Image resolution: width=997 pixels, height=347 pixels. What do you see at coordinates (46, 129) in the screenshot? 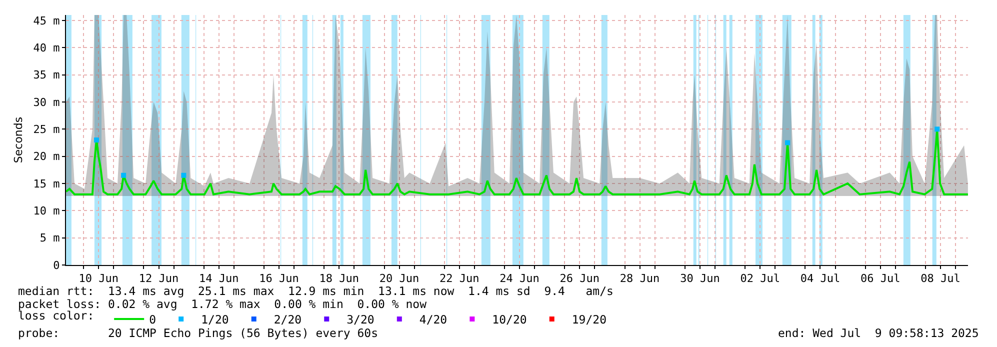
I see `y-tick-label: 25 m` at bounding box center [46, 129].